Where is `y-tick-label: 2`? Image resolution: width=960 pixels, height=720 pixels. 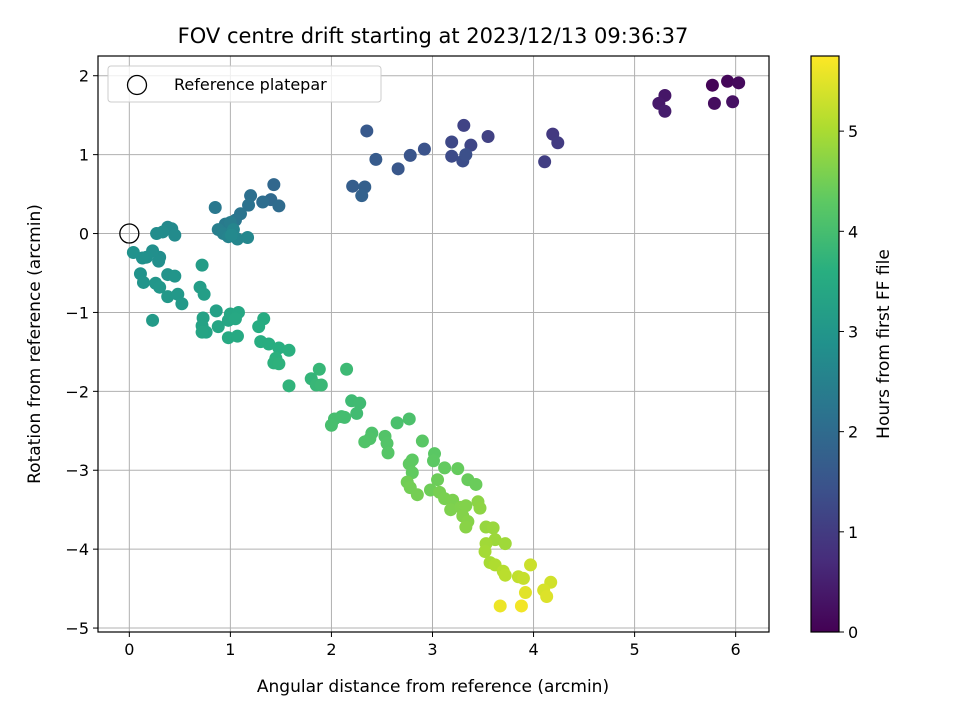 y-tick-label: 2 is located at coordinates (84, 76).